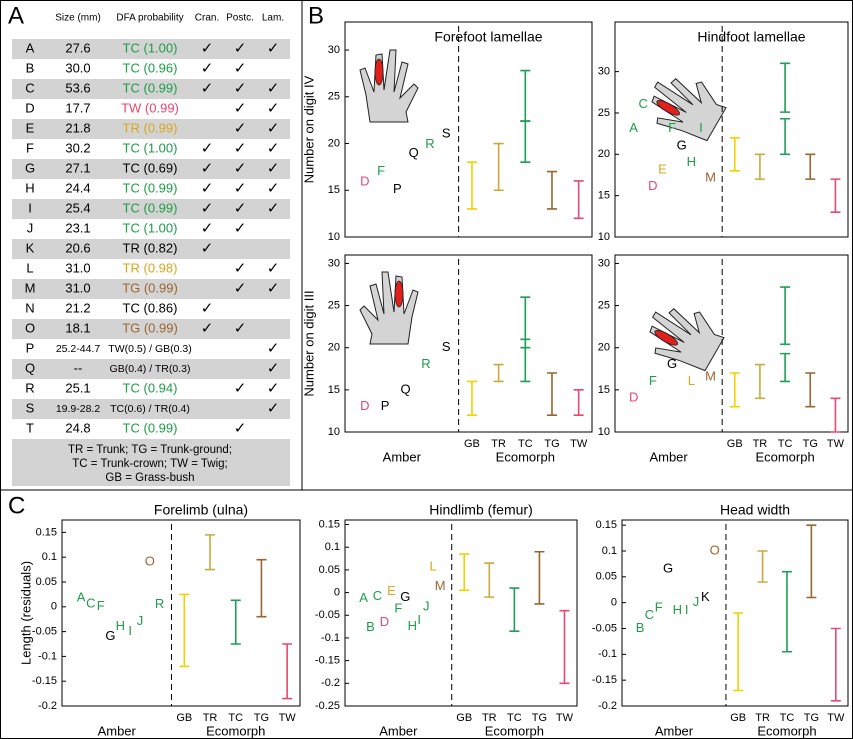 The image size is (853, 739). What do you see at coordinates (120, 625) in the screenshot?
I see `amber-point: H` at bounding box center [120, 625].